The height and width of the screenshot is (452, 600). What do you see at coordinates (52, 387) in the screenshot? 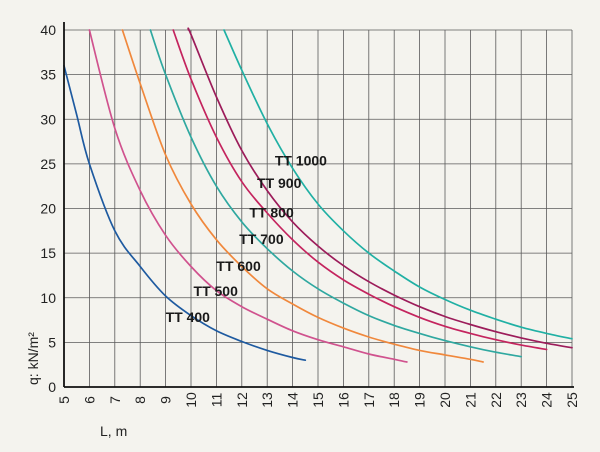
I see `y-tick-label: 0` at bounding box center [52, 387].